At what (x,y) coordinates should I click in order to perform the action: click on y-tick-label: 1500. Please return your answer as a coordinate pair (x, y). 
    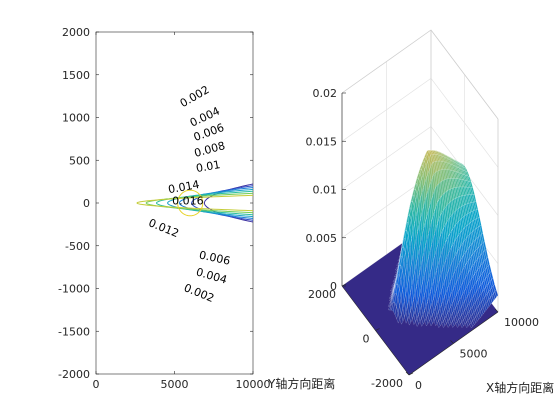
    Looking at the image, I should click on (76, 75).